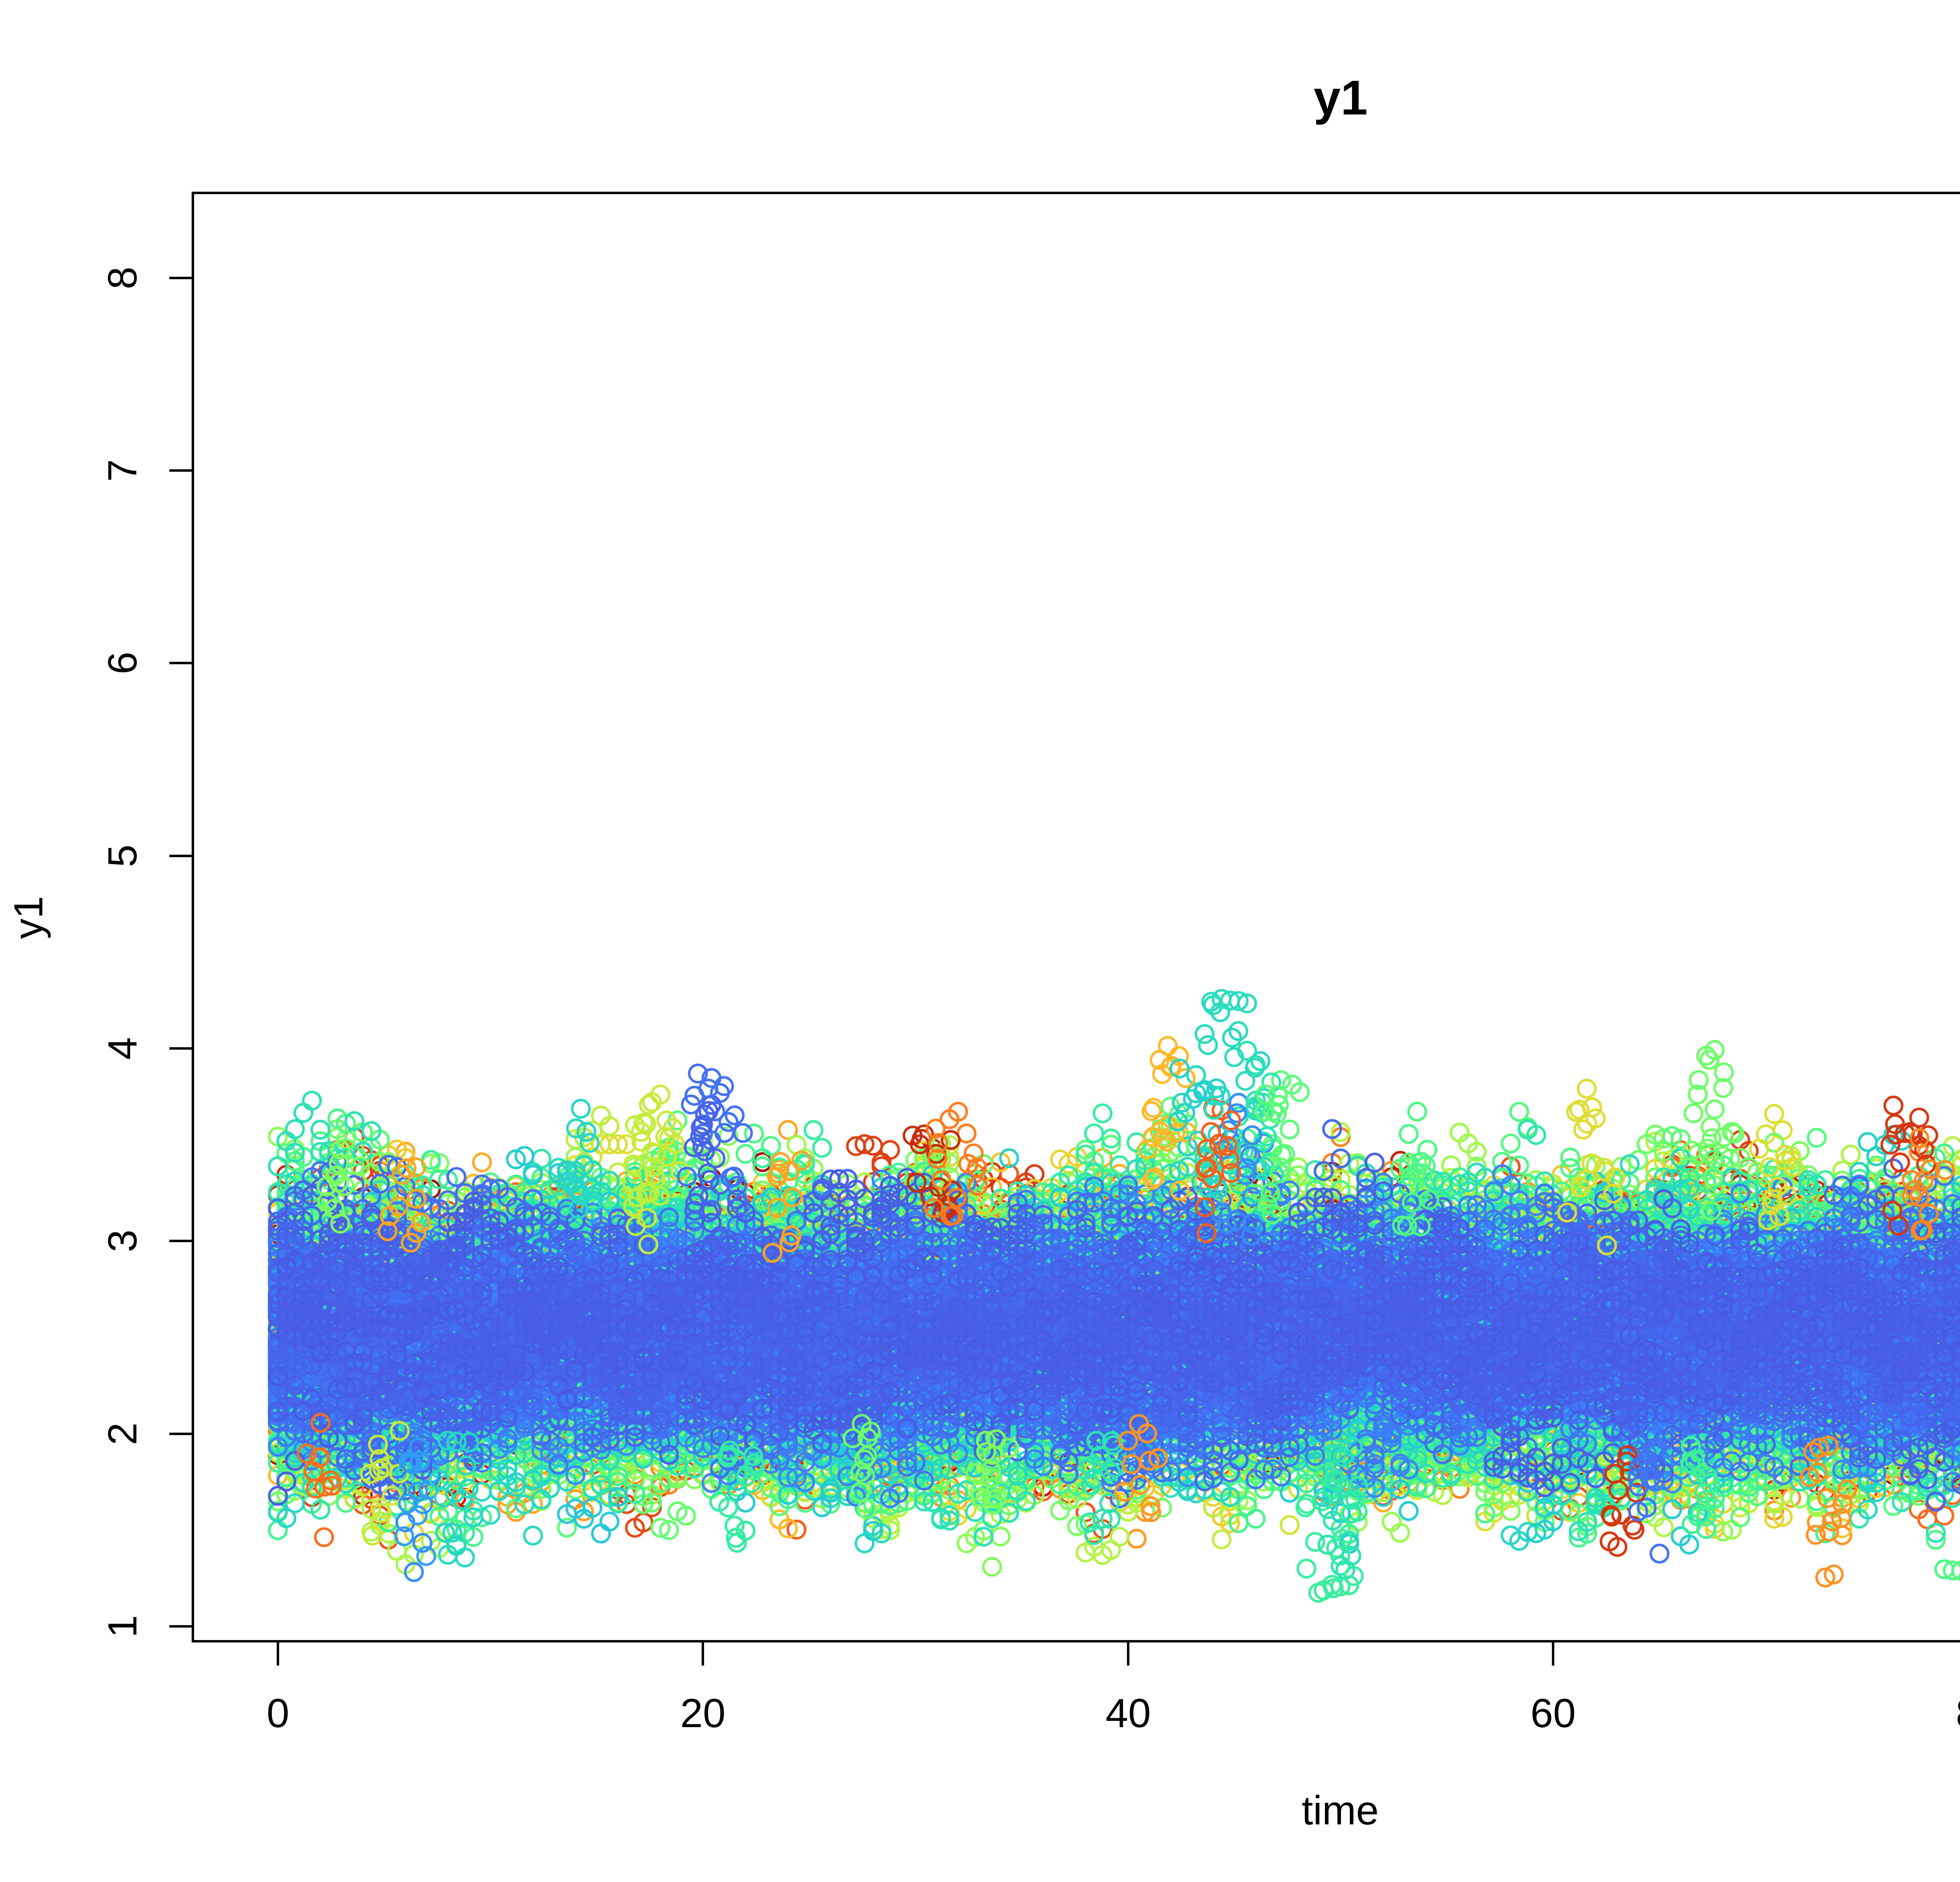  Describe the element at coordinates (122, 278) in the screenshot. I see `svg-text: 8` at that location.